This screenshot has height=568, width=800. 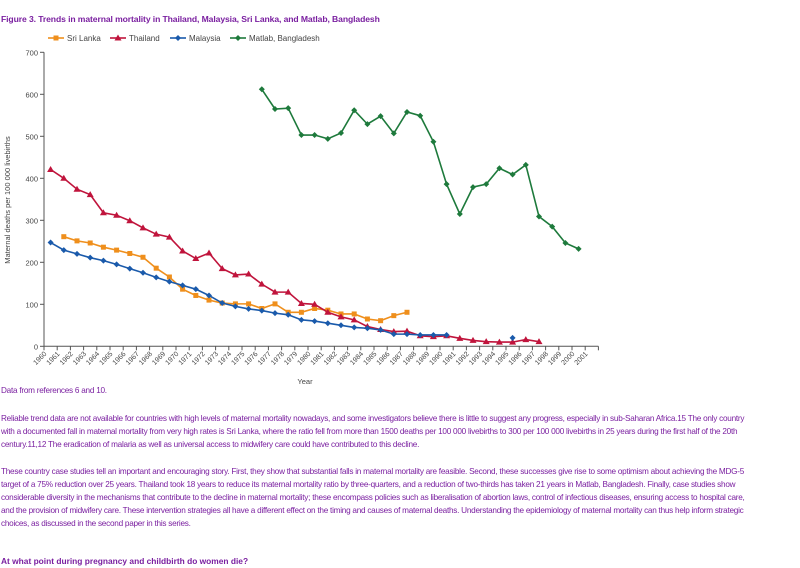 What do you see at coordinates (278, 359) in the screenshot?
I see `x-tick-label: 1978` at bounding box center [278, 359].